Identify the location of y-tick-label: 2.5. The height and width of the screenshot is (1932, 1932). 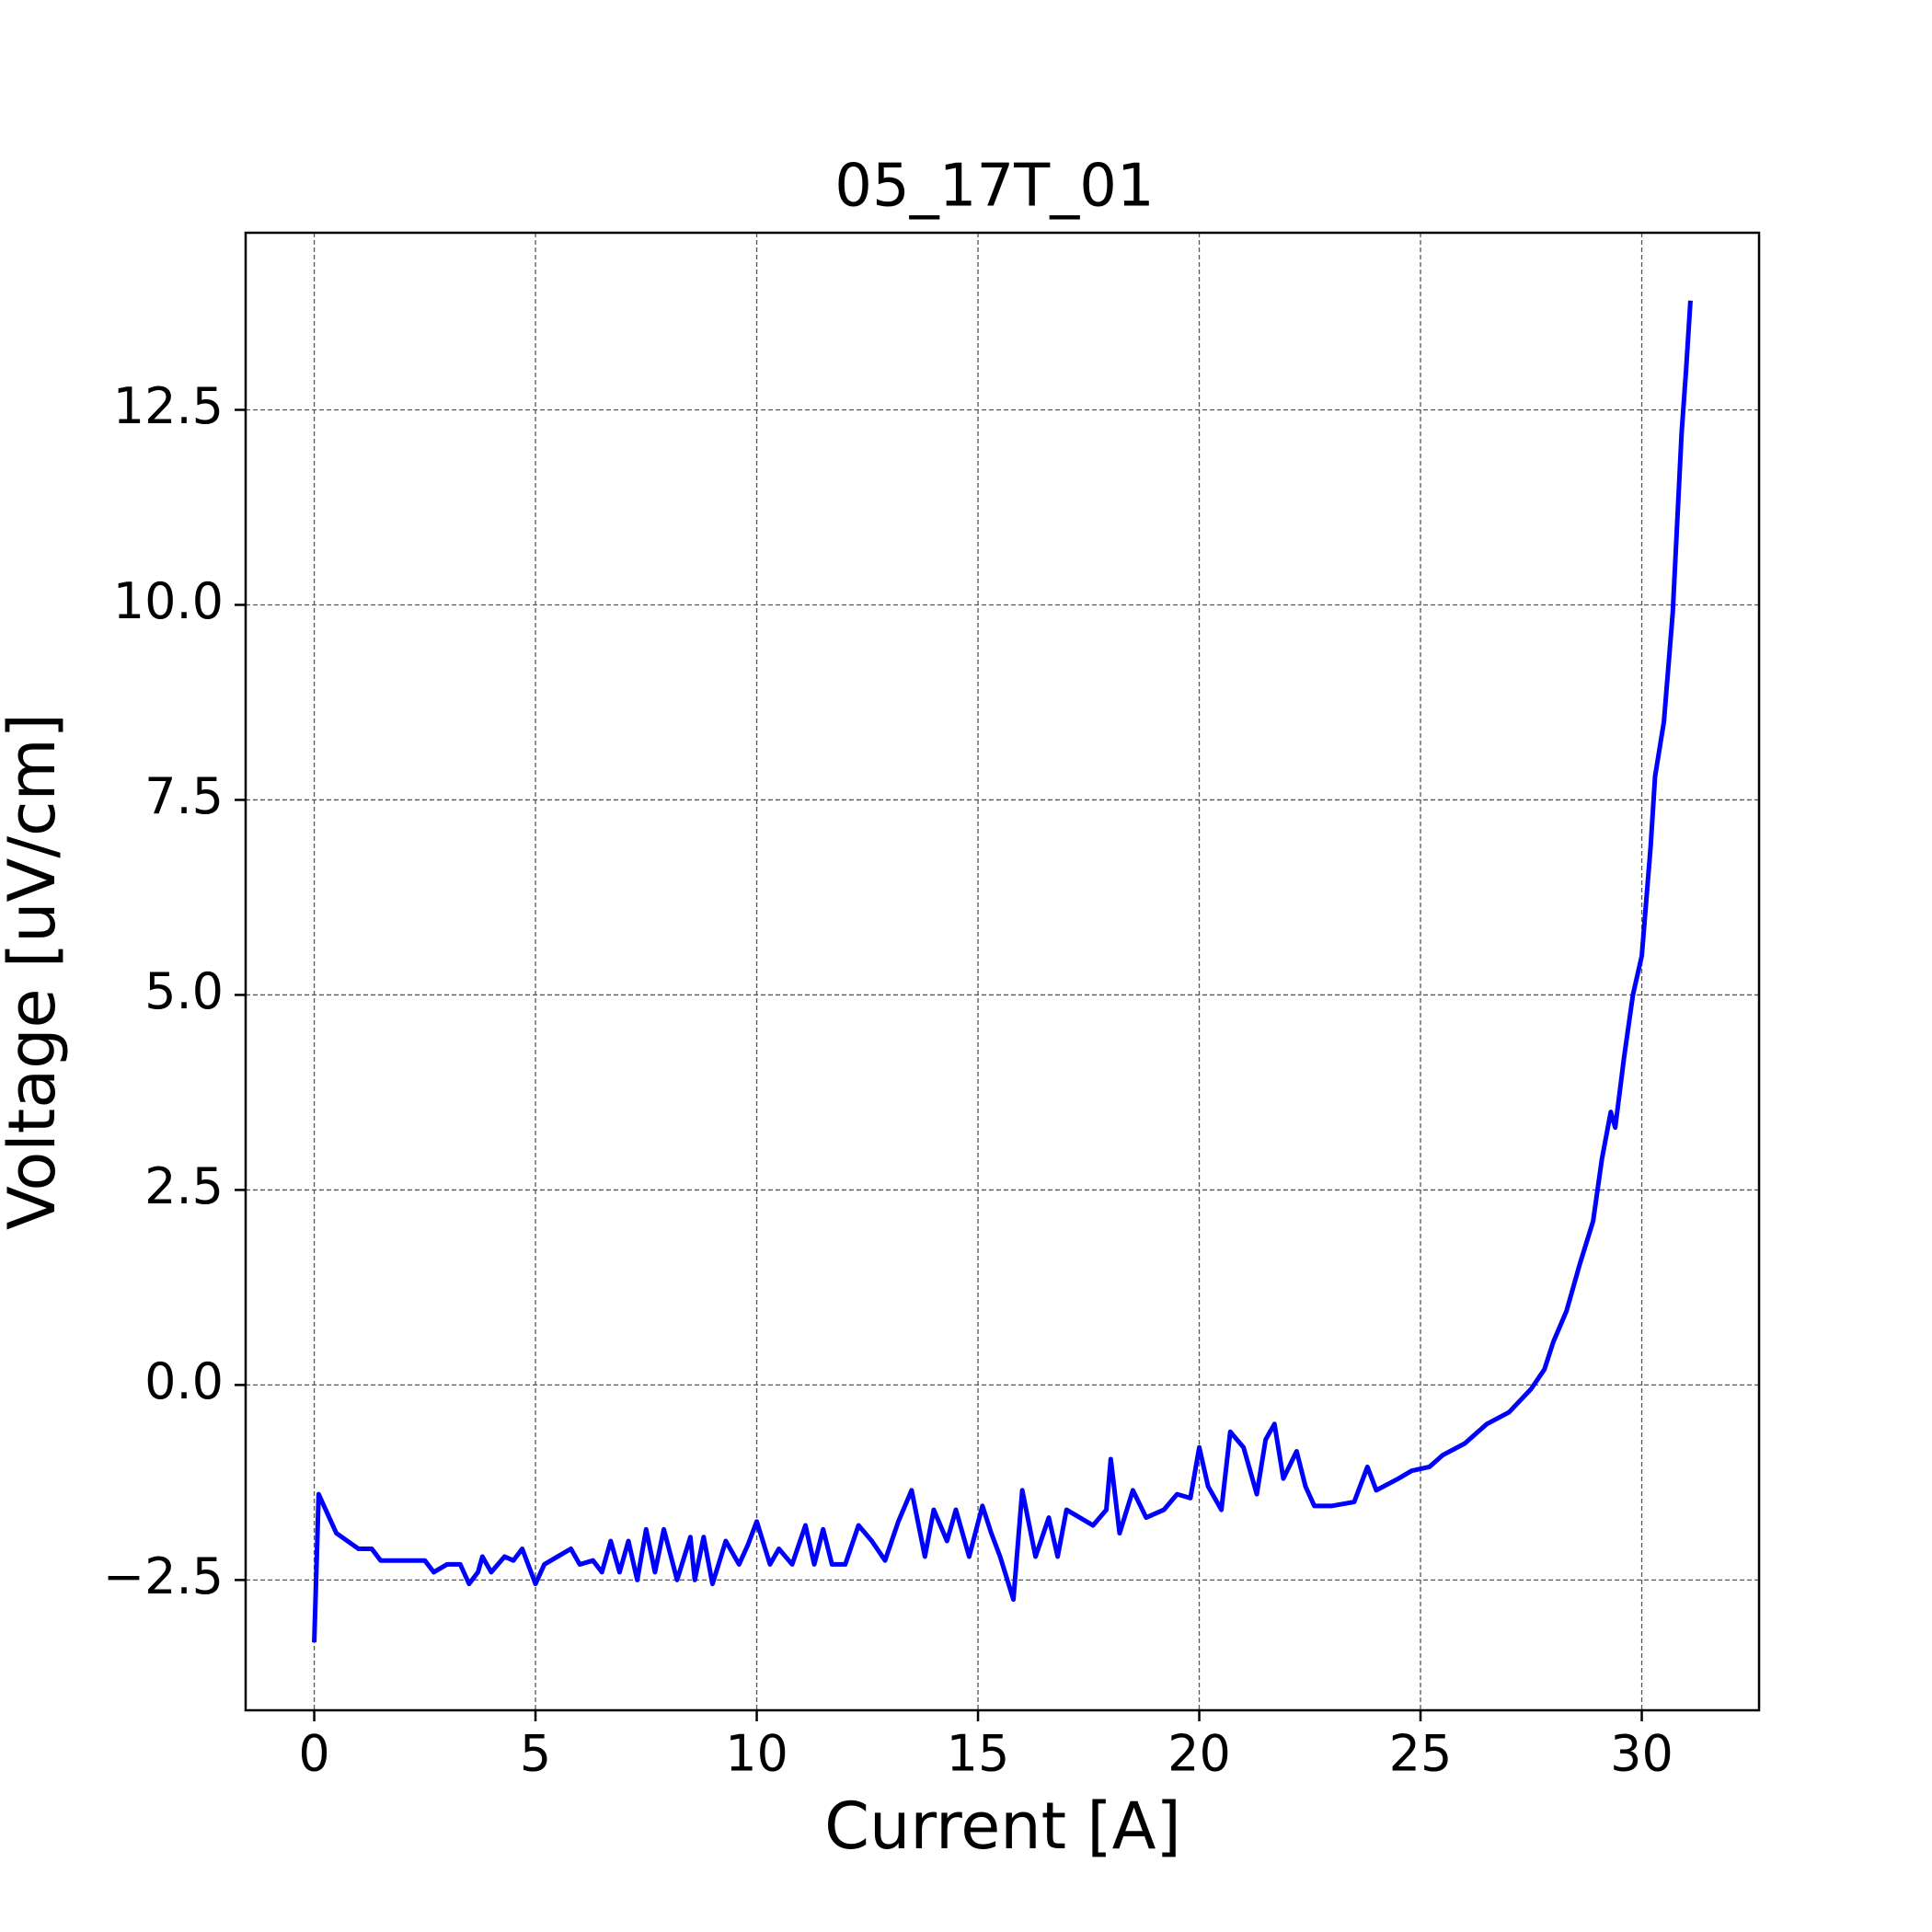
(184, 1186).